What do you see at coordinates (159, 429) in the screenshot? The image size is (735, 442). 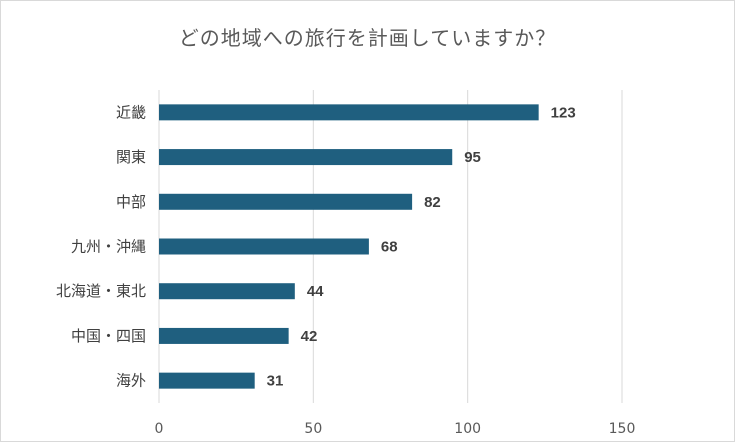 I see `x-tick-label: 0` at bounding box center [159, 429].